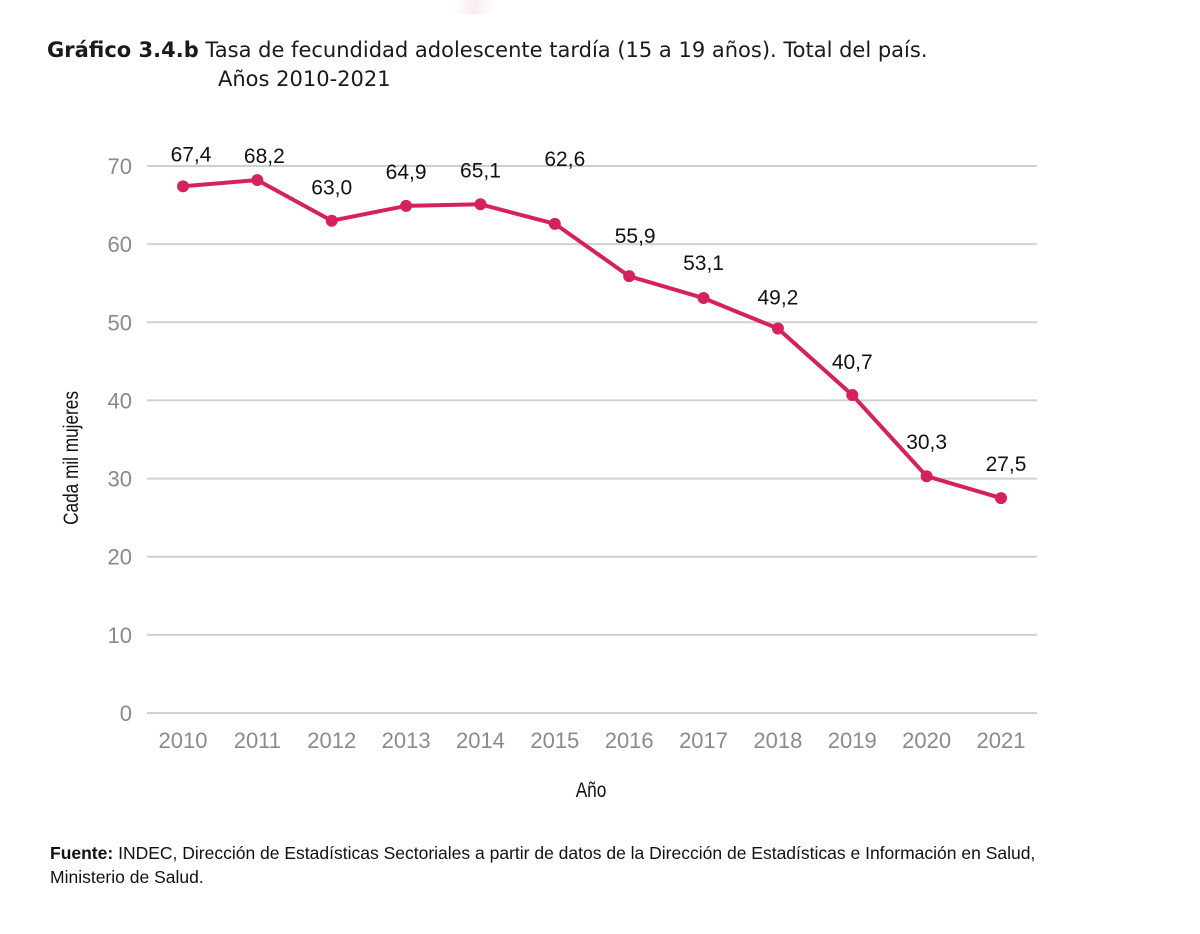  Describe the element at coordinates (554, 740) in the screenshot. I see `x-tick-label: 2015` at that location.